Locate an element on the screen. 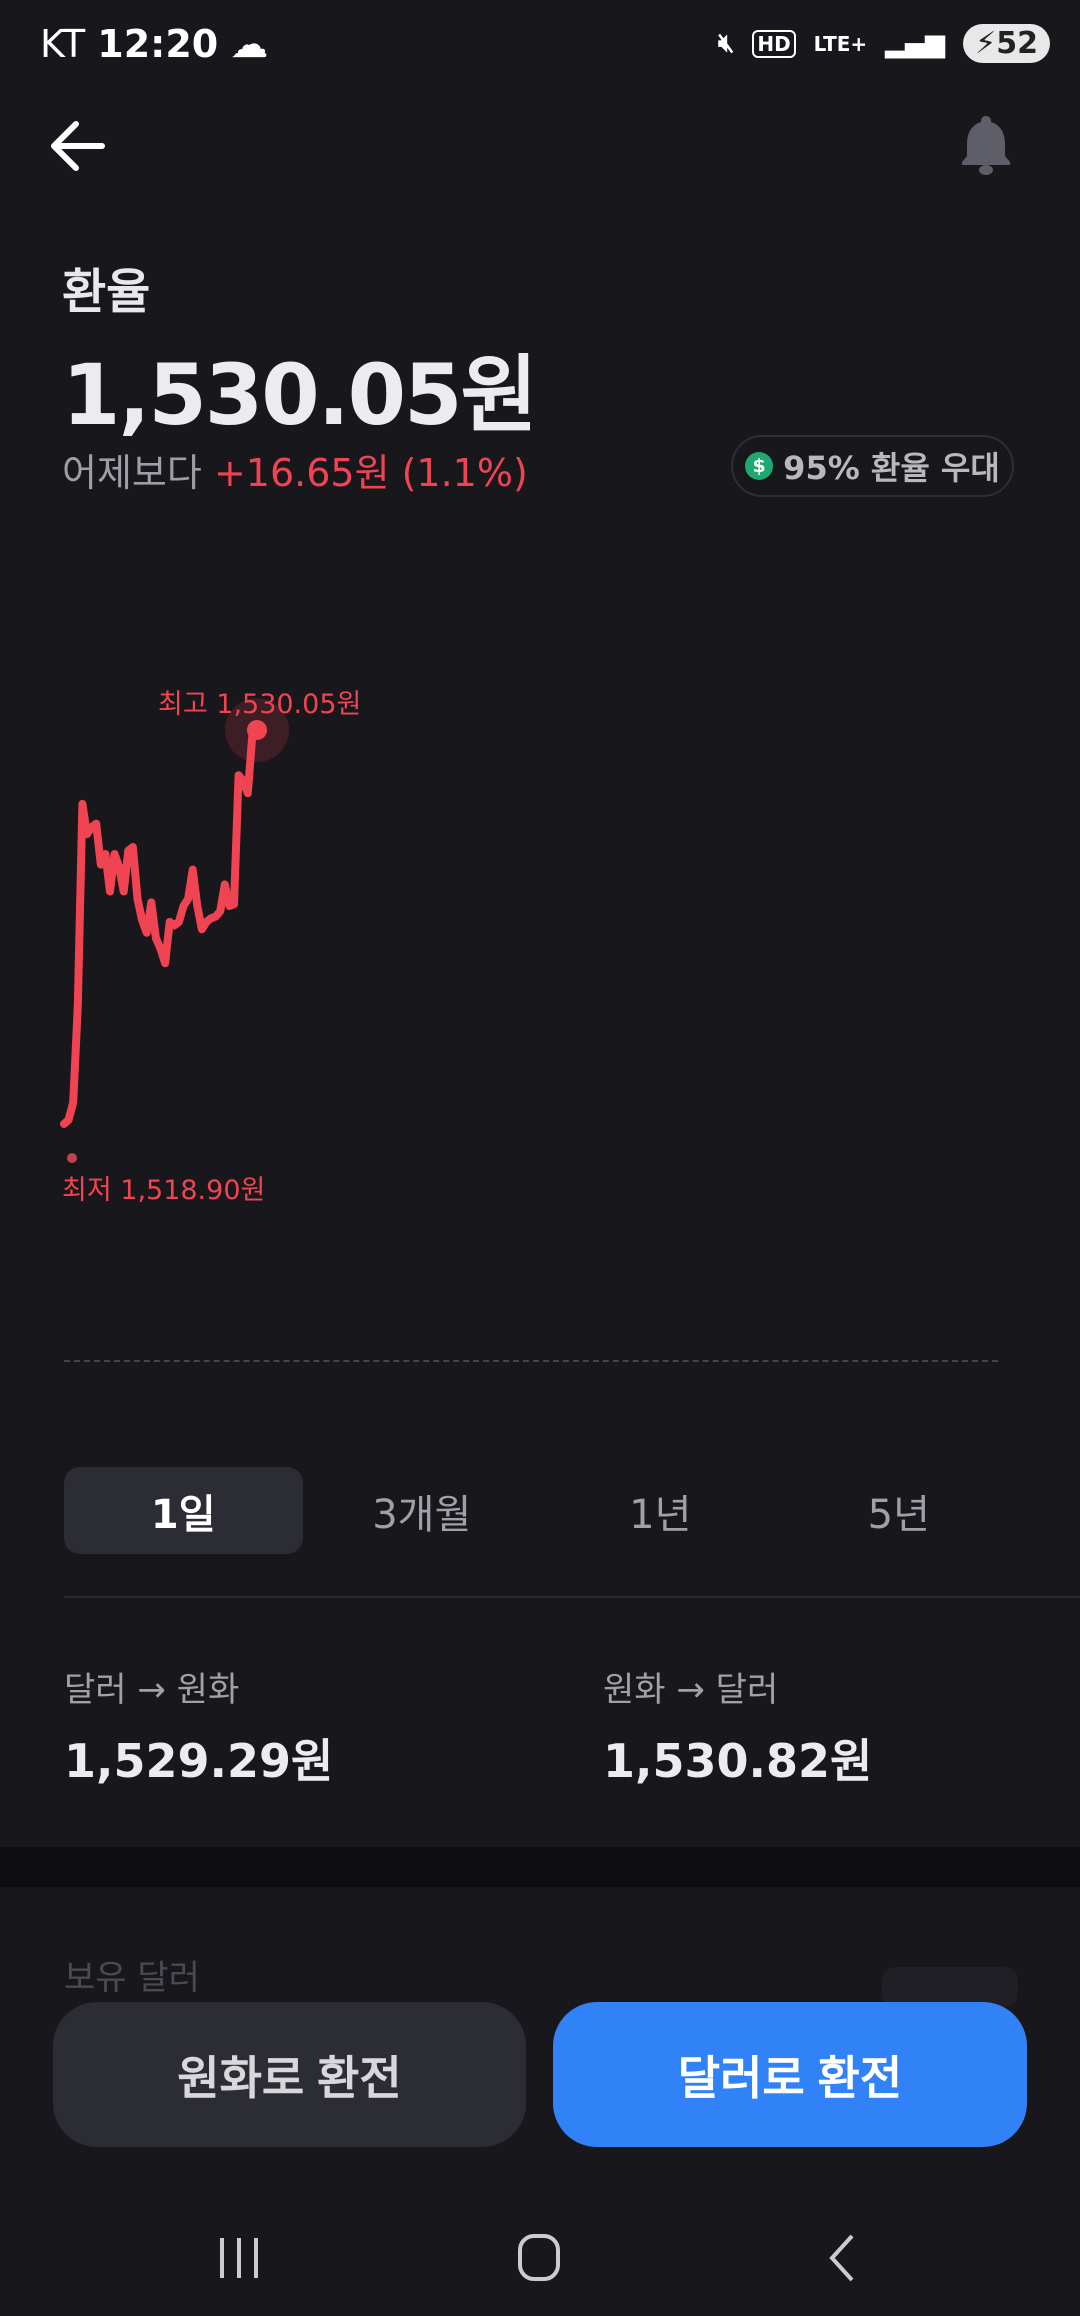 This screenshot has height=2316, width=1080. high-point is located at coordinates (257, 730).